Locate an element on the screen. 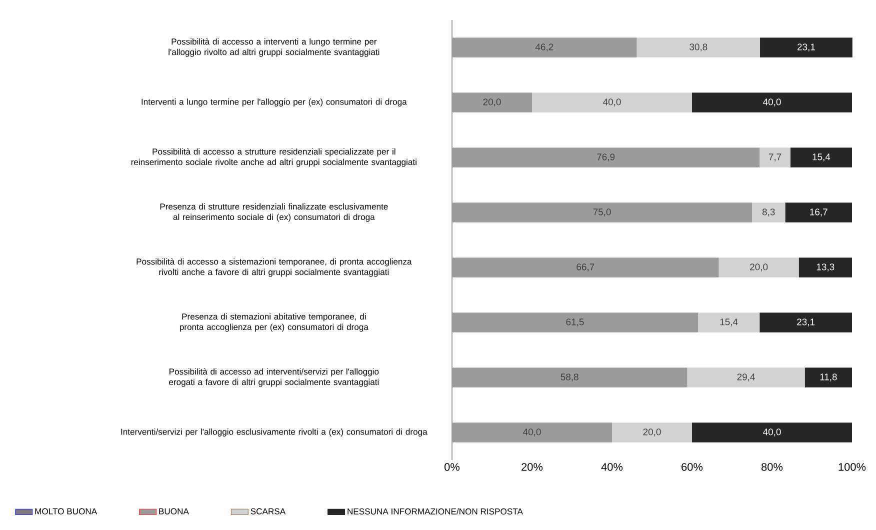 This screenshot has height=530, width=876. x-tick-label: 60% is located at coordinates (692, 467).